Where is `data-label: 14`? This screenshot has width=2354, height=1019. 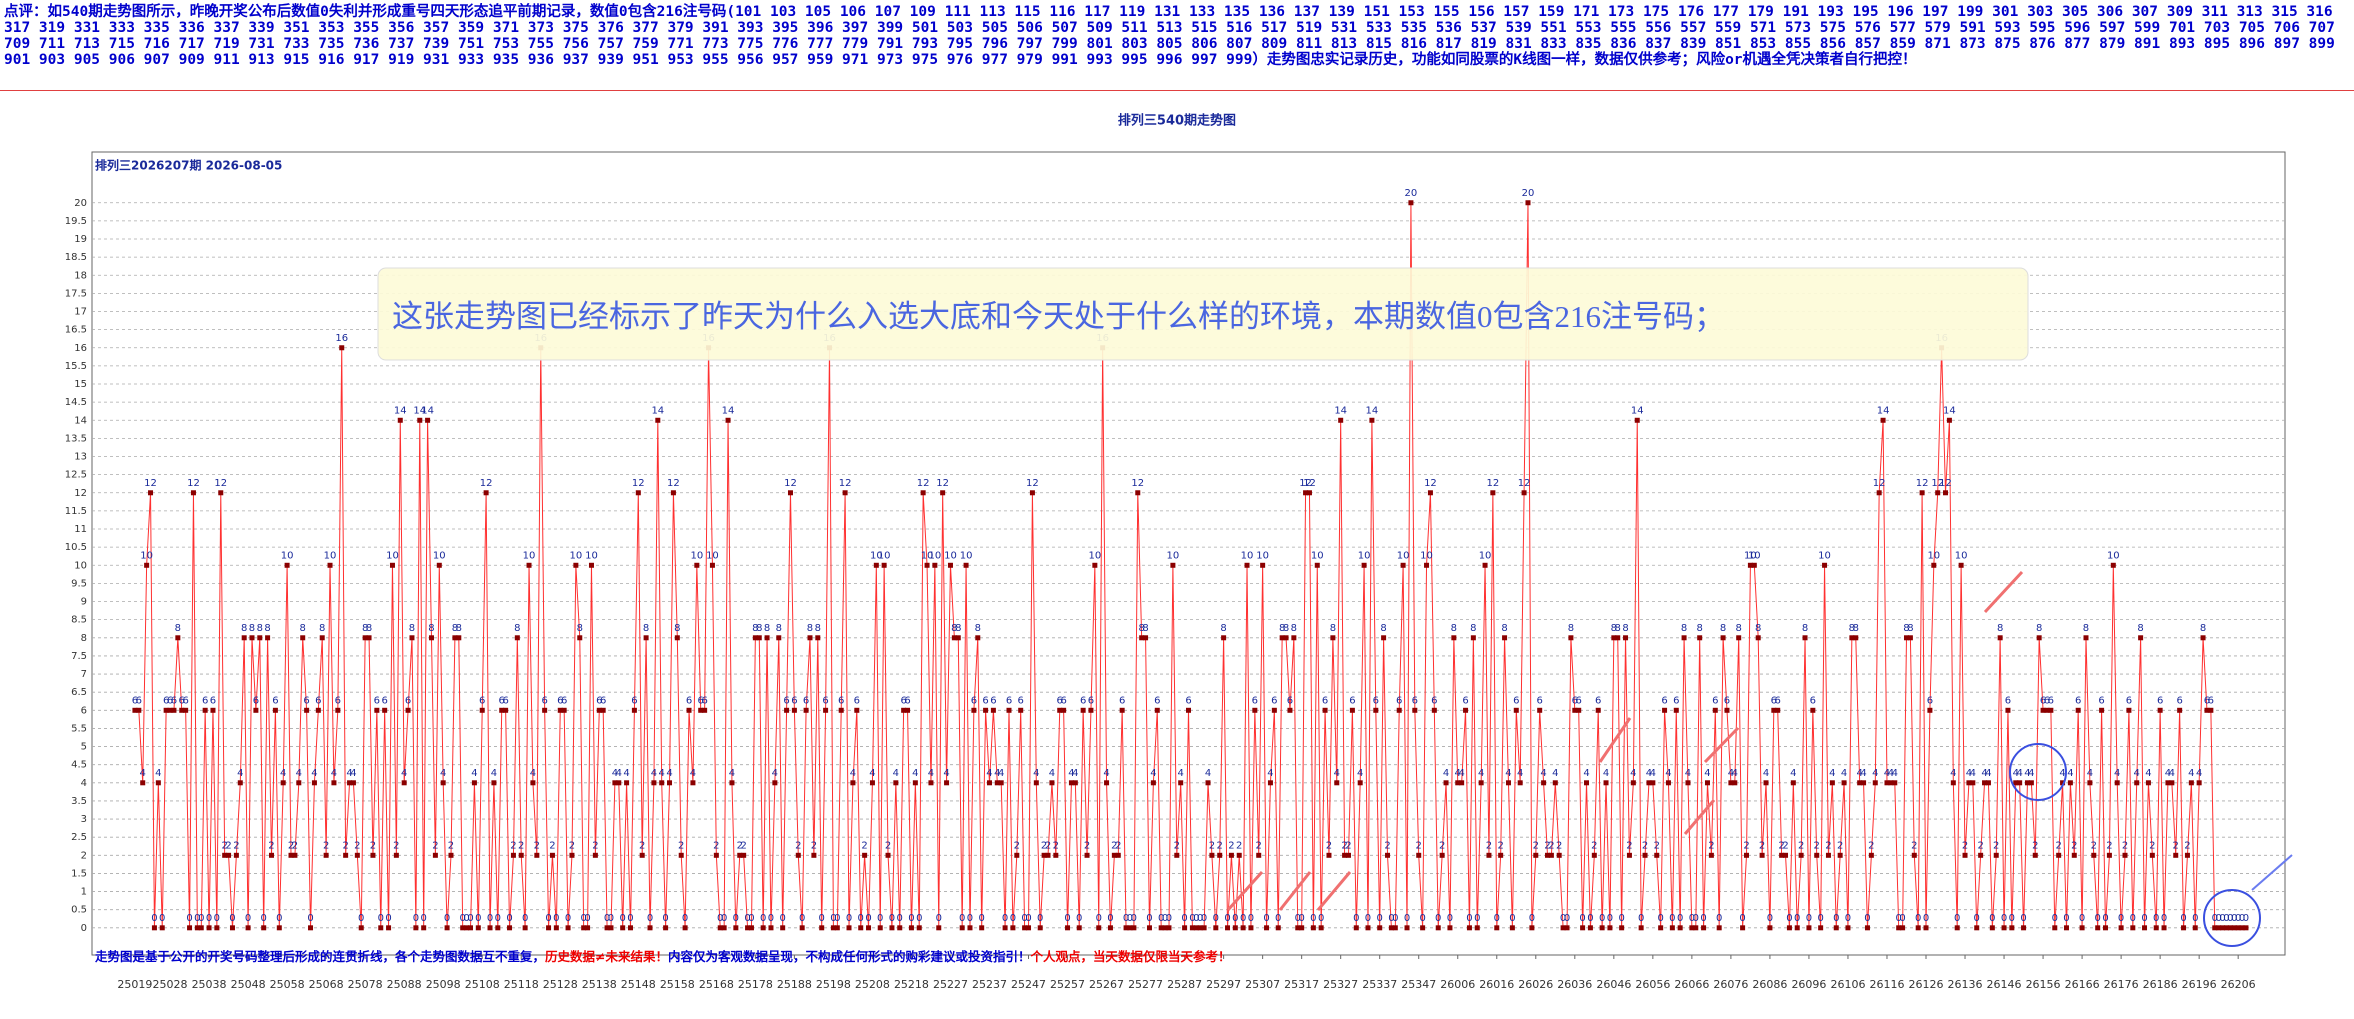 data-label: 14 is located at coordinates (1372, 410).